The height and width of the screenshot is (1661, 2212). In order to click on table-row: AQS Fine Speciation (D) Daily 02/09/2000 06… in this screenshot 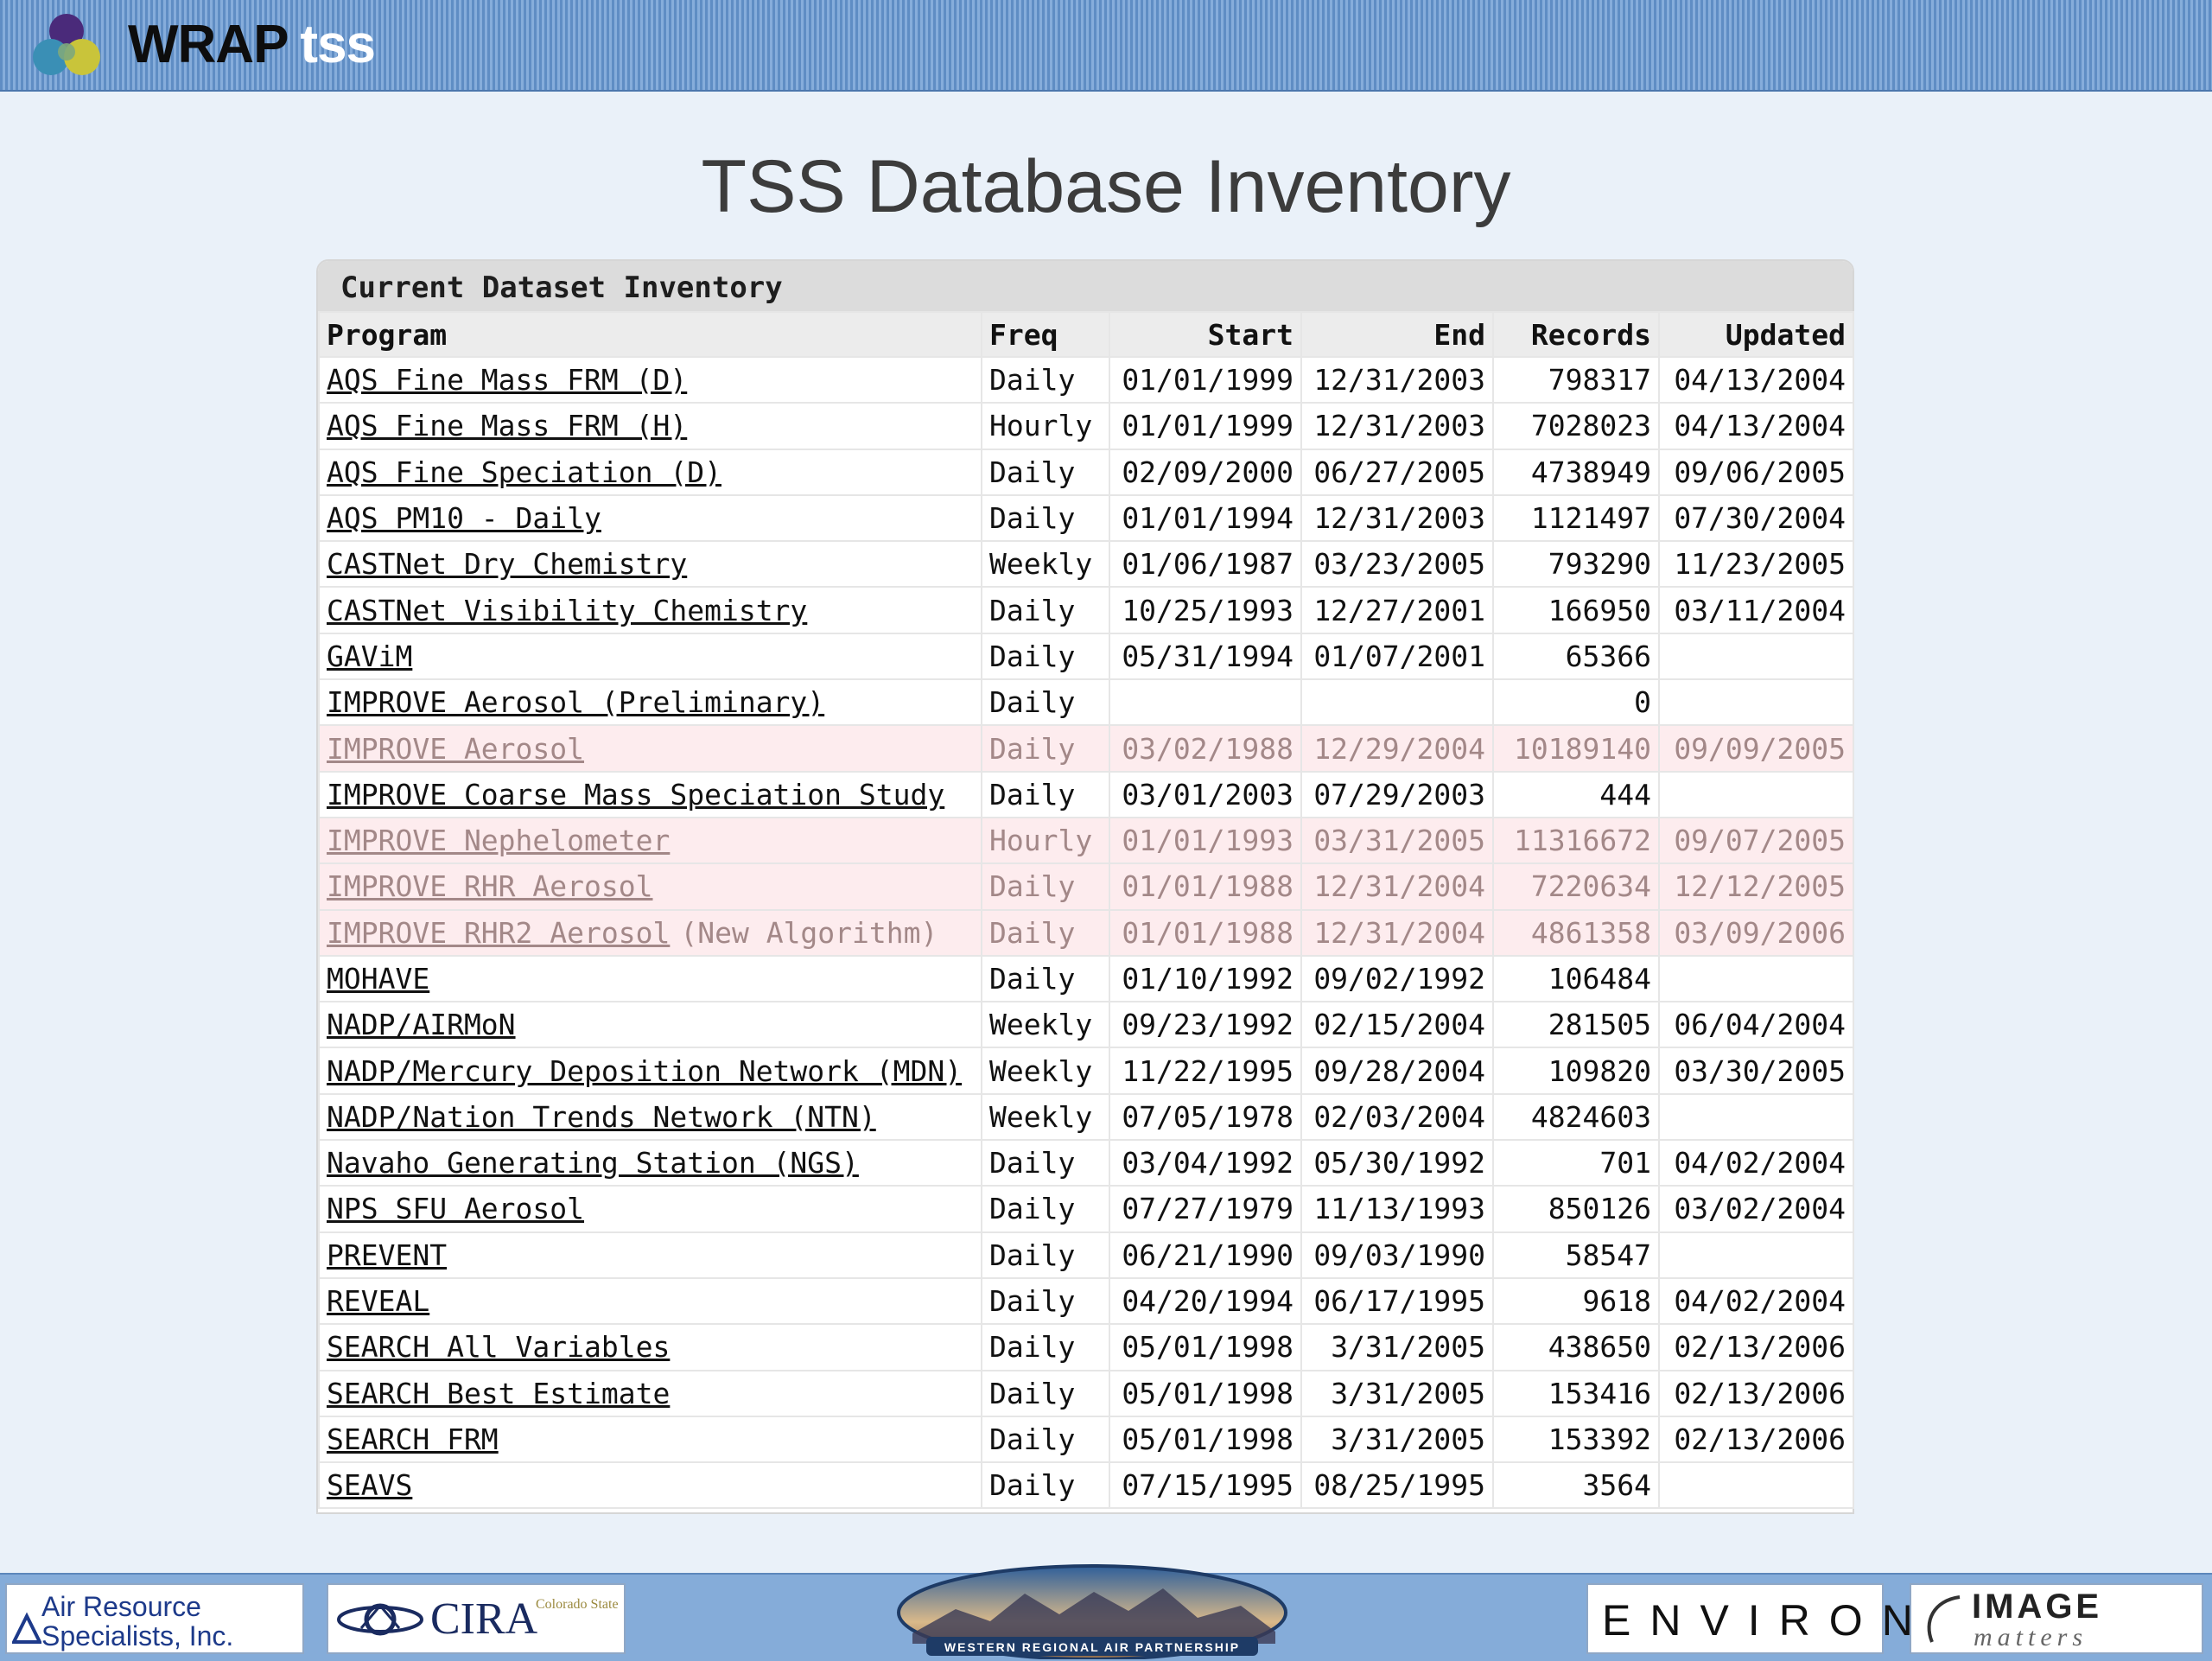, I will do `click(1086, 472)`.